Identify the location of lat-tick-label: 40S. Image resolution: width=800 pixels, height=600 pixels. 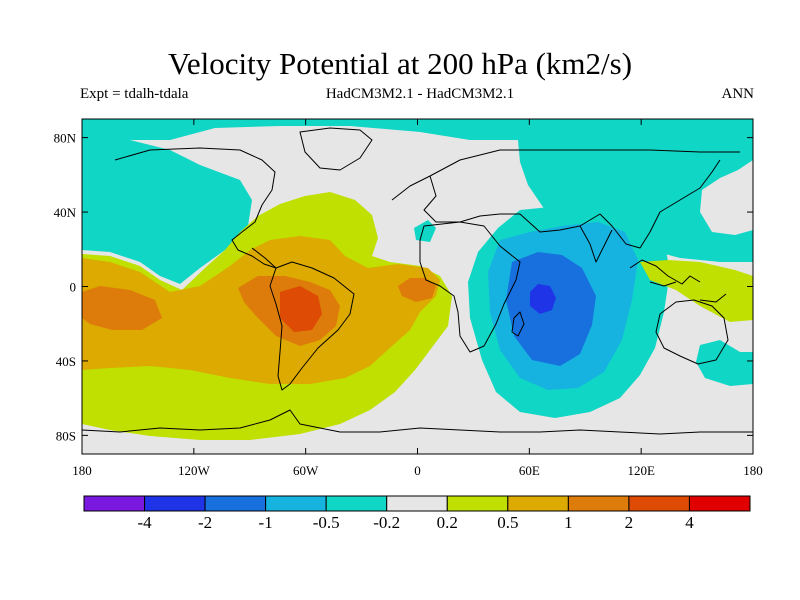
(66, 361).